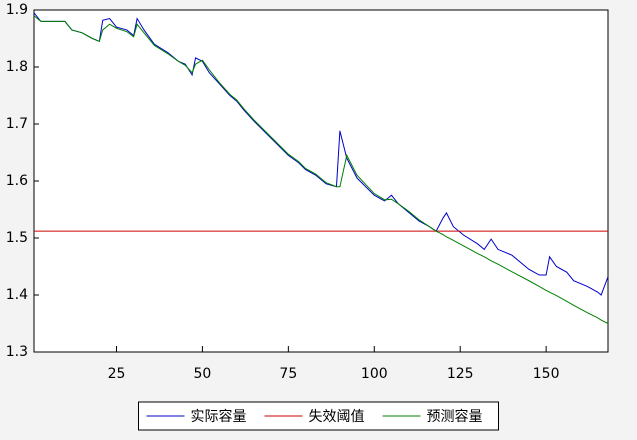 The width and height of the screenshot is (637, 440). What do you see at coordinates (17, 238) in the screenshot?
I see `y-tick-label: 1.5` at bounding box center [17, 238].